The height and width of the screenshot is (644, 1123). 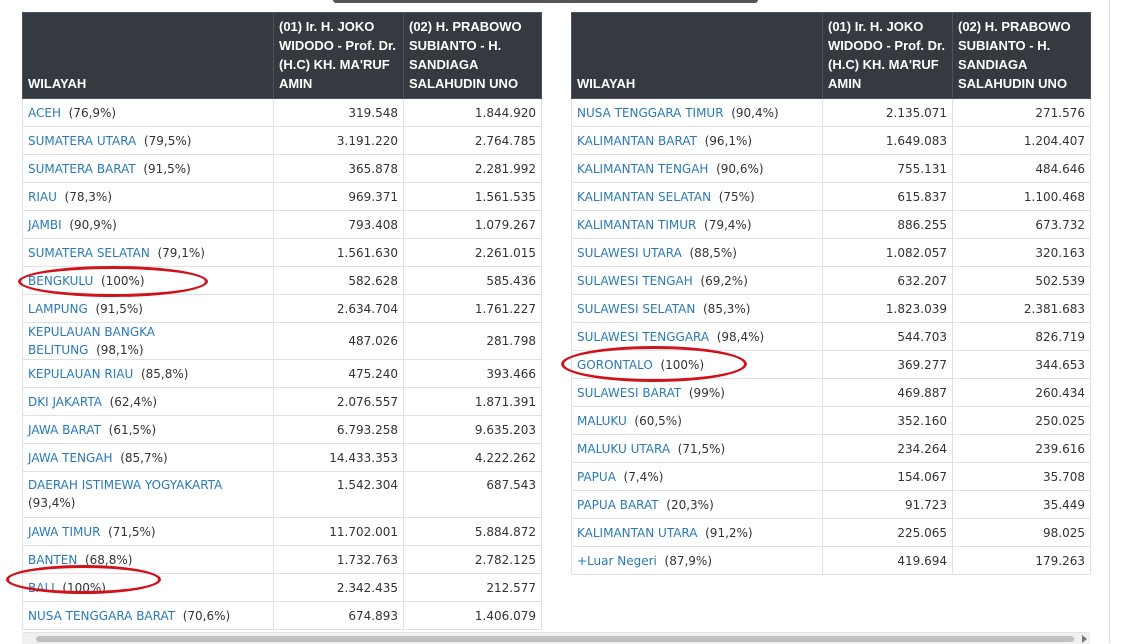 I want to click on table-row: SULAWESI BARAT (99%) 469.887 260.434, so click(x=831, y=392).